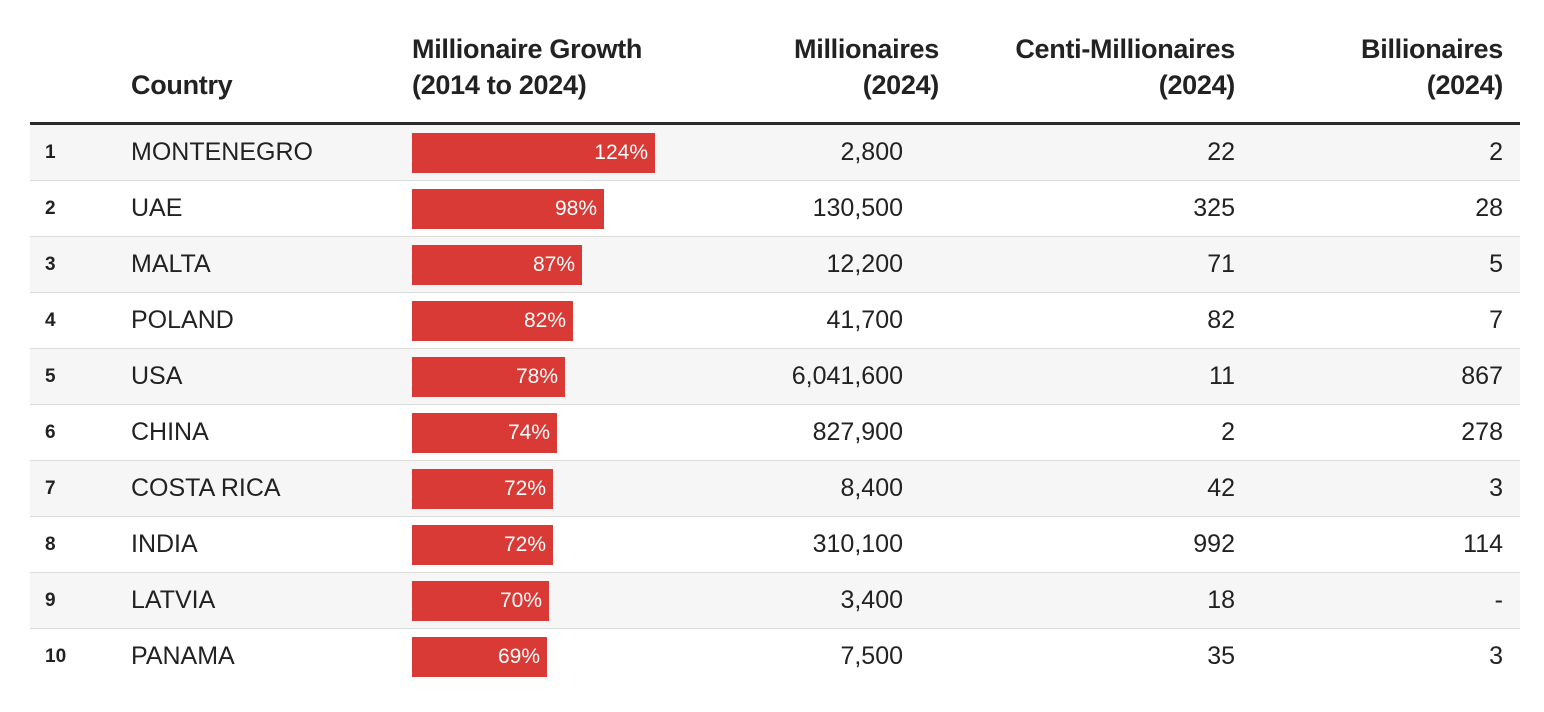  What do you see at coordinates (50, 264) in the screenshot?
I see `rank-cell: 3` at bounding box center [50, 264].